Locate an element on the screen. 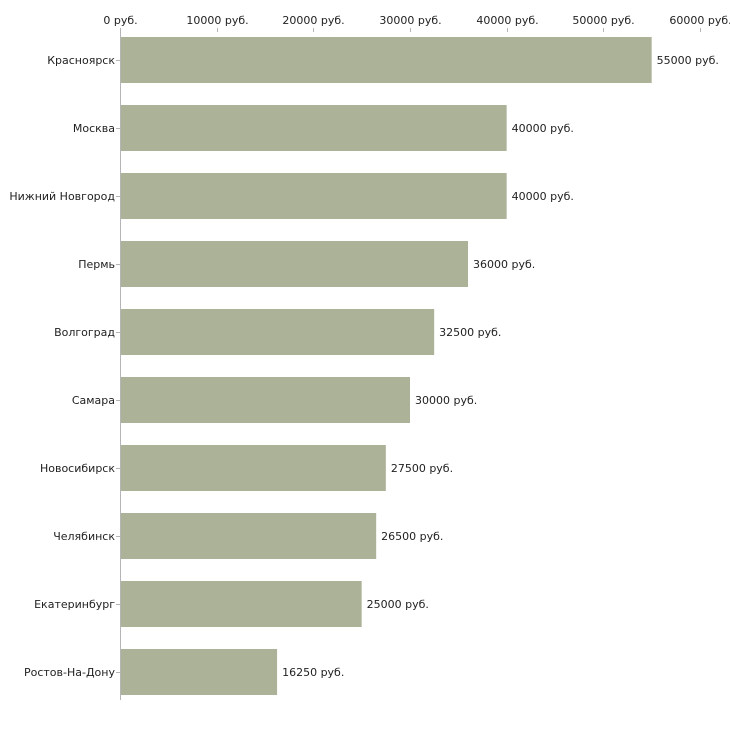  value-label: 36000 руб. is located at coordinates (504, 264).